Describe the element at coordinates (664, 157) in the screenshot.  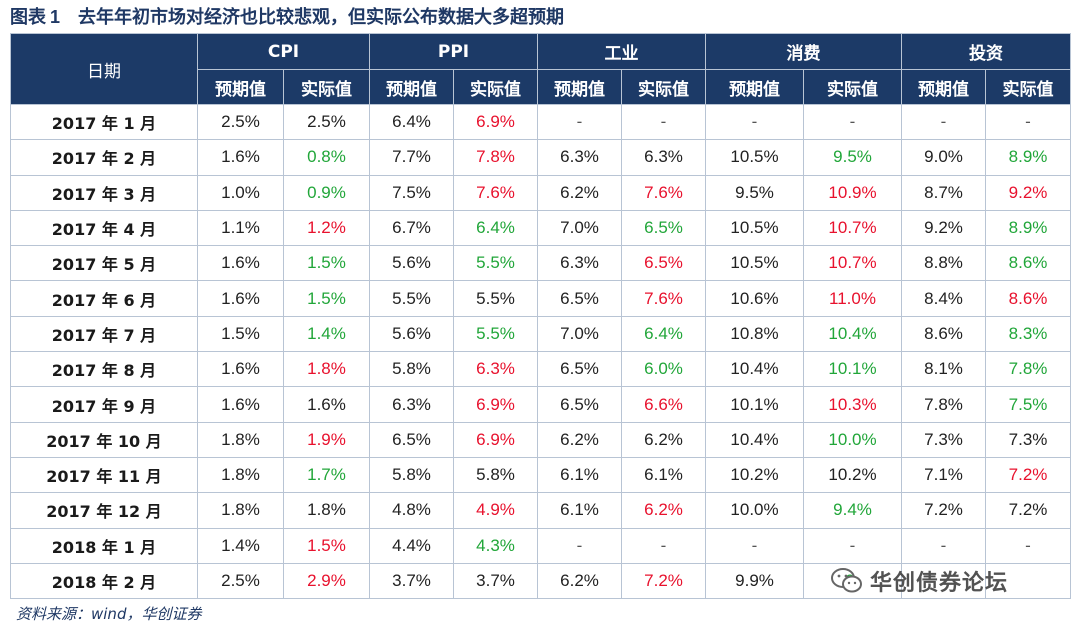
I see `actual-value-cell: 6.3%` at that location.